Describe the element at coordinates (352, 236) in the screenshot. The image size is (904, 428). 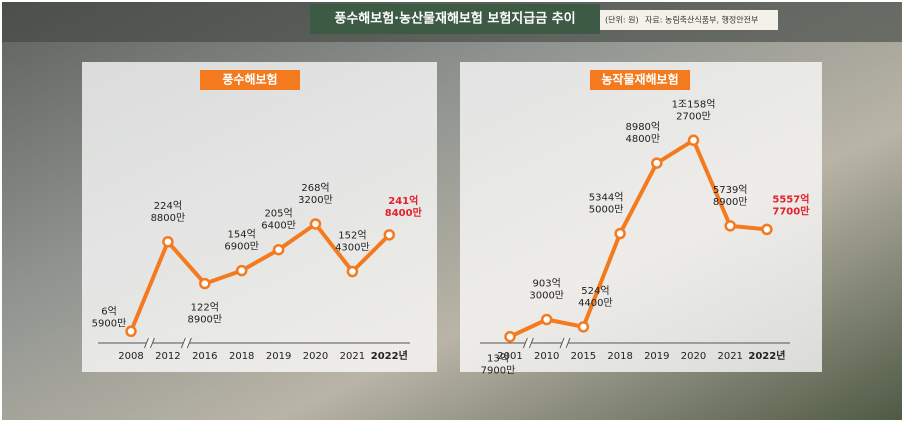
I see `value-label-line: 152억` at that location.